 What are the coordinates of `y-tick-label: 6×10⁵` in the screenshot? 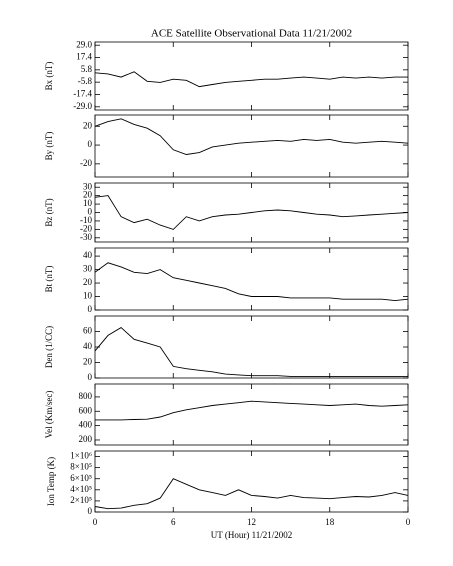 It's located at (81, 478).